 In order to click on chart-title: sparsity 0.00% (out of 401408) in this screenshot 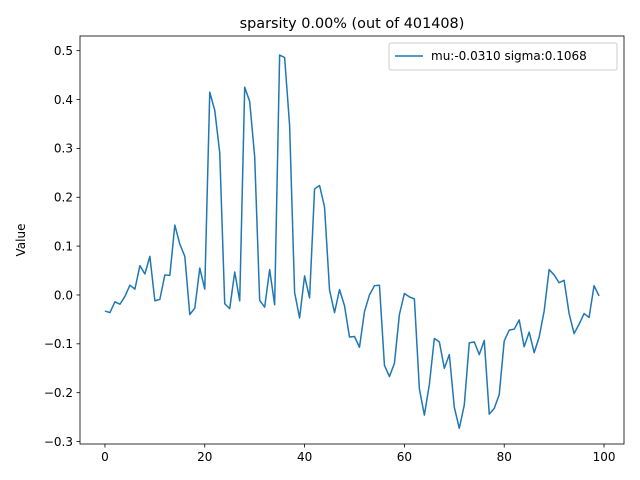, I will do `click(352, 24)`.